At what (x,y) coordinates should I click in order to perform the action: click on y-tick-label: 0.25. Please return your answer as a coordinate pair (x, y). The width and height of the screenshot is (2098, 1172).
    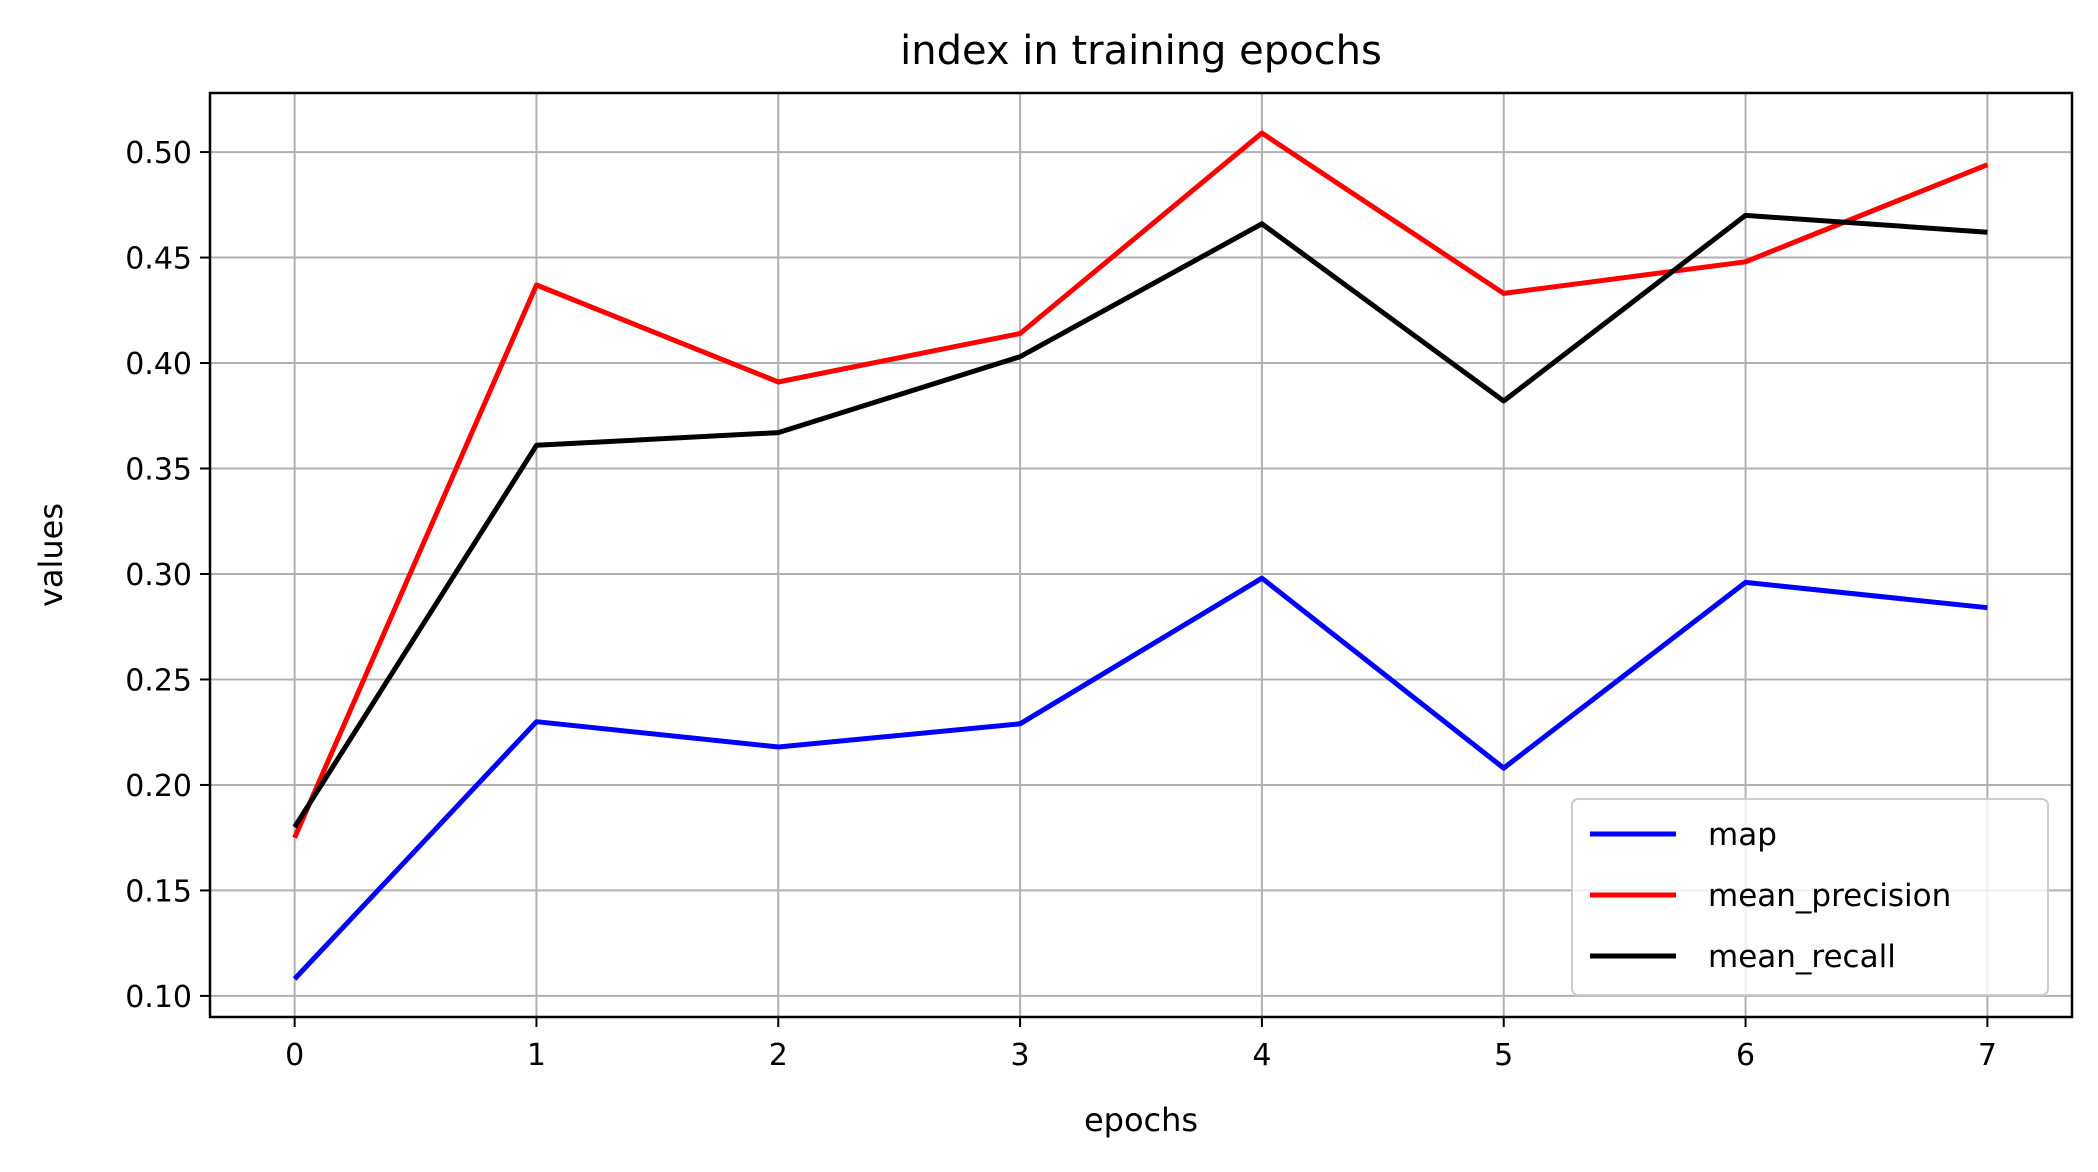
    Looking at the image, I should click on (158, 680).